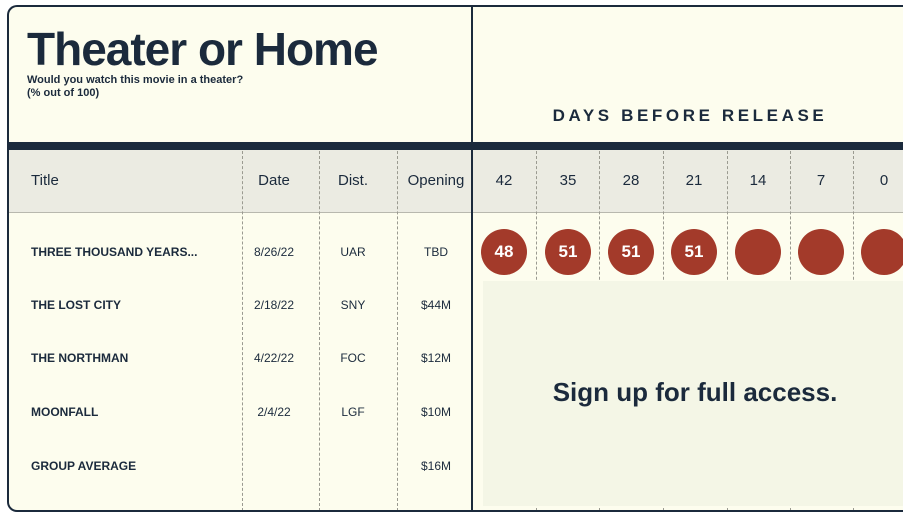  I want to click on row-title: THE NORTHMAN, so click(80, 358).